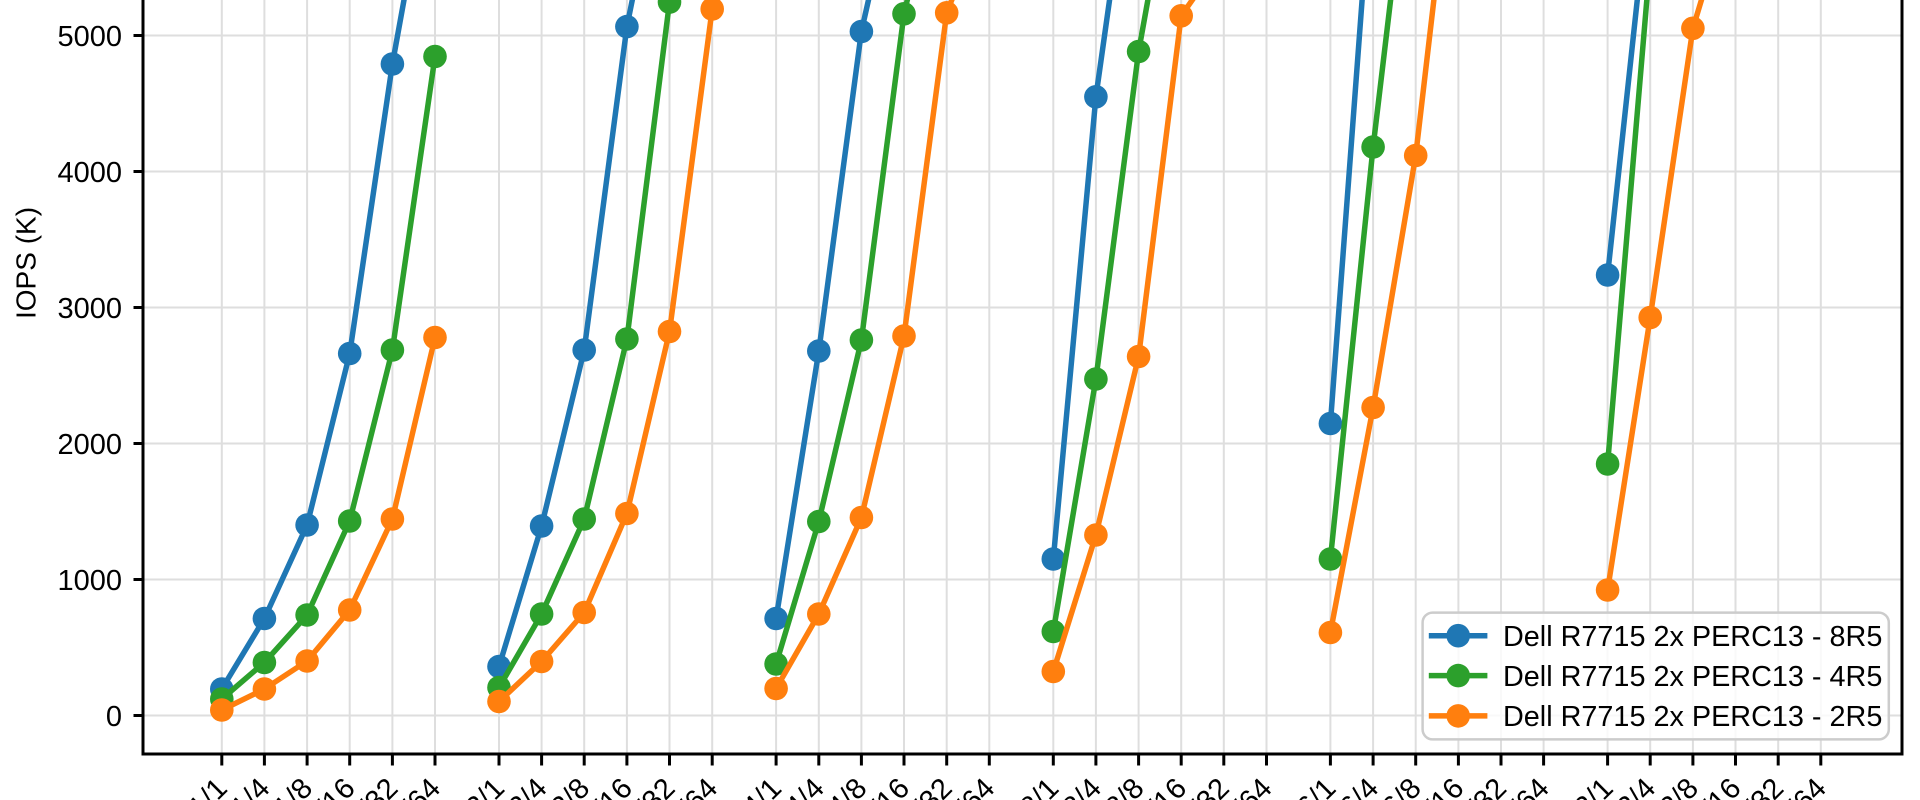 The width and height of the screenshot is (1920, 800). Describe the element at coordinates (1692, 677) in the screenshot. I see `svg-text: Dell R7715 2x PERC13 - 4R5` at that location.